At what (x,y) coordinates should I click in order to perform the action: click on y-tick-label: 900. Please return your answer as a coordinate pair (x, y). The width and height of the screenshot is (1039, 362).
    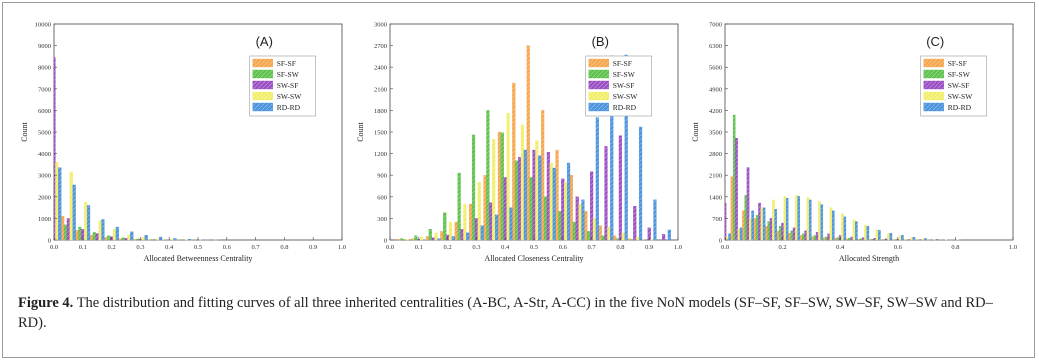
    Looking at the image, I should click on (382, 176).